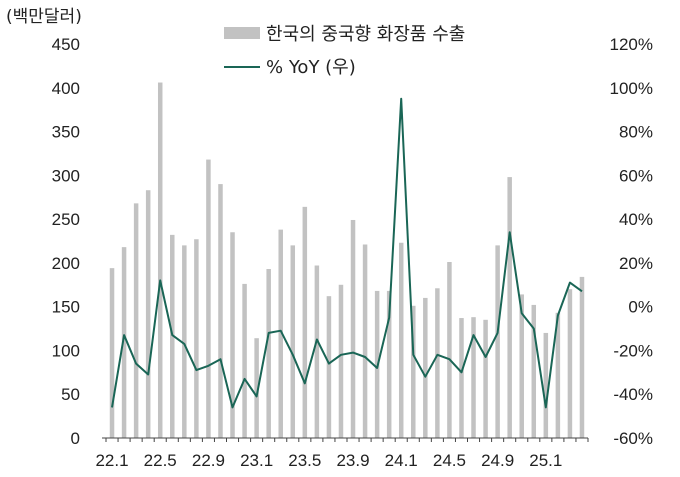 The height and width of the screenshot is (477, 680). What do you see at coordinates (304, 460) in the screenshot?
I see `x-tick-label: 23.5` at bounding box center [304, 460].